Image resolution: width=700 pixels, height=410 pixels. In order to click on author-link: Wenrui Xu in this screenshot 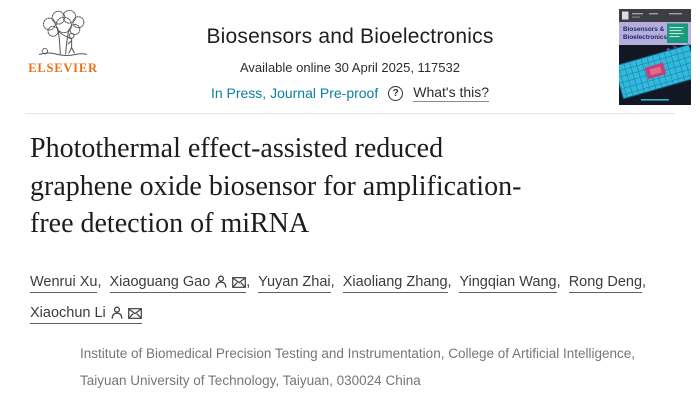, I will do `click(64, 283)`.